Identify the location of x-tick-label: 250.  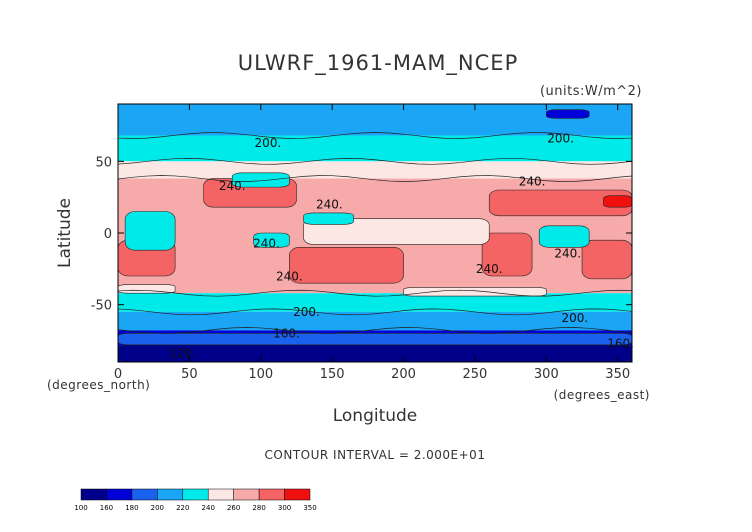
(475, 374).